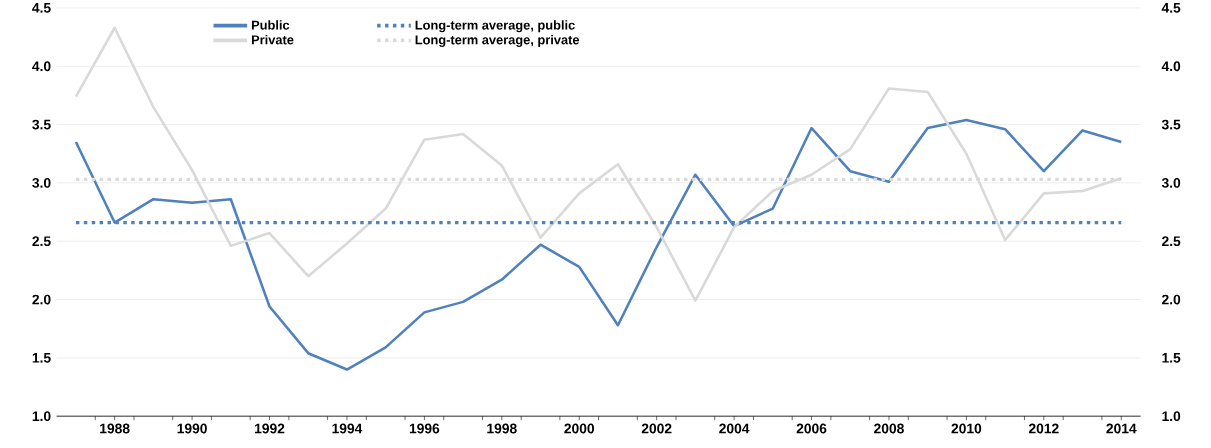  What do you see at coordinates (1121, 428) in the screenshot?
I see `x-tick-label: 2014` at bounding box center [1121, 428].